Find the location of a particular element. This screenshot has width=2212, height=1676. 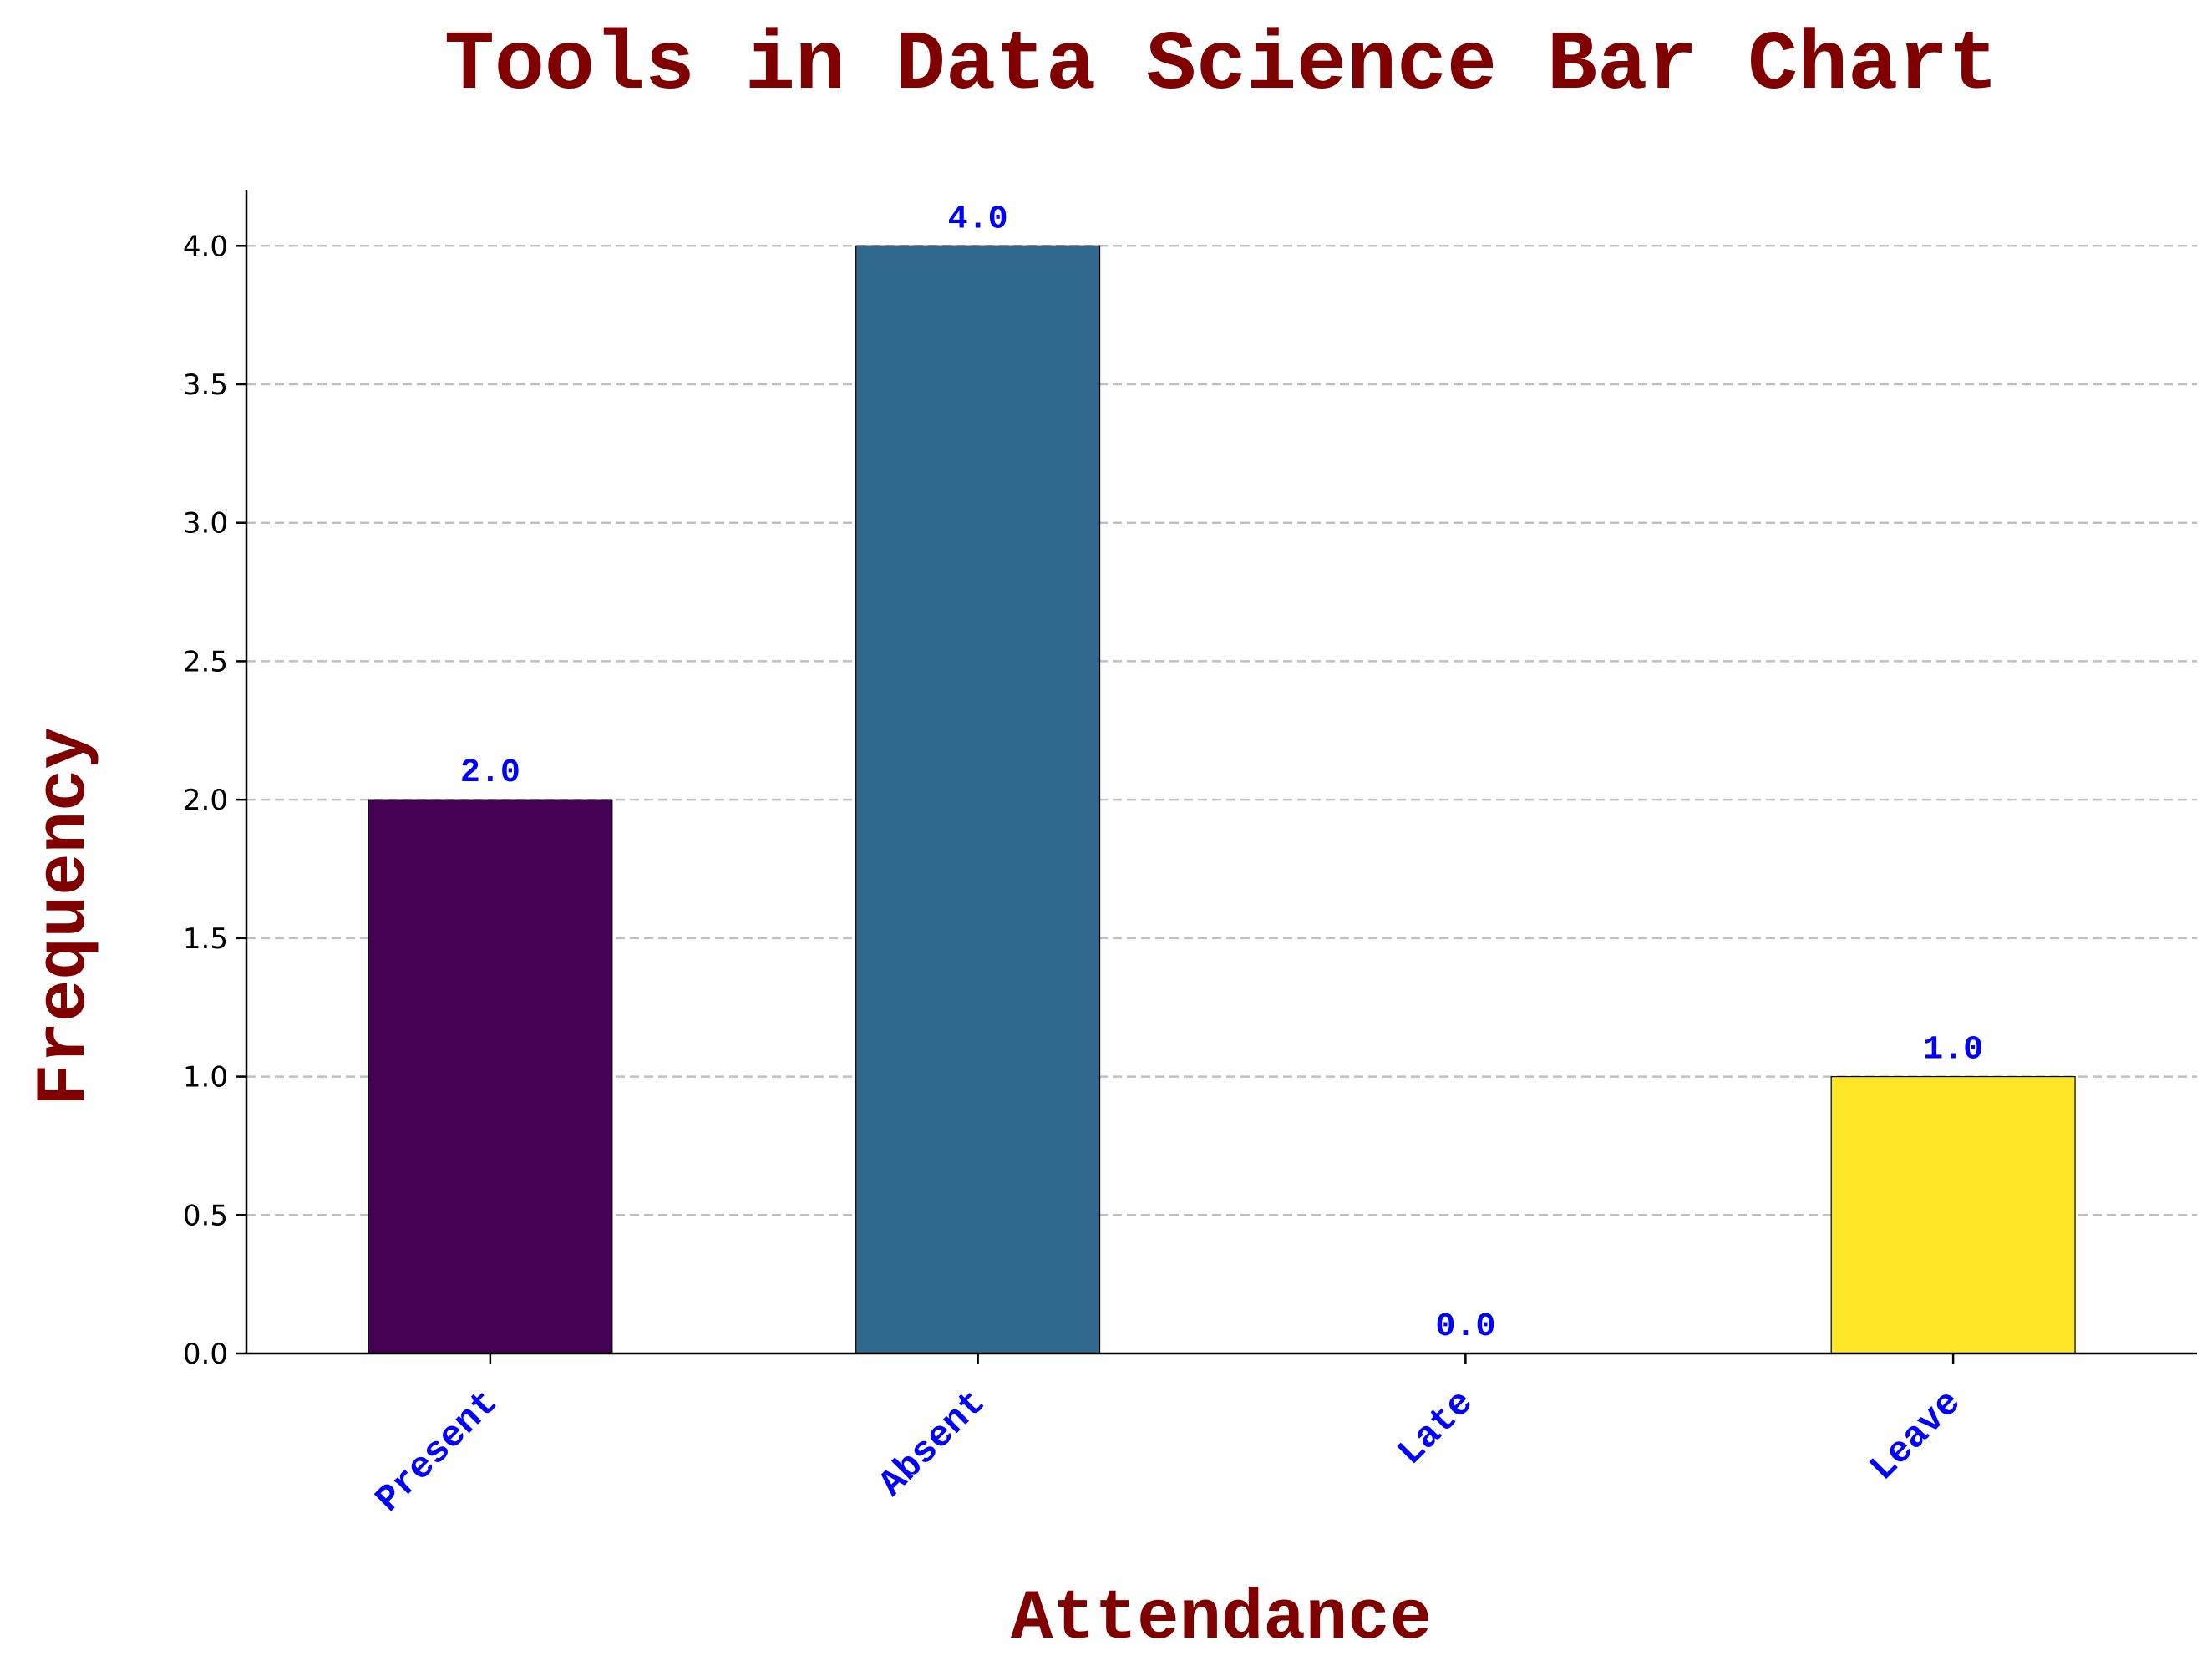

y-tick-label: 1.5 is located at coordinates (205, 939).